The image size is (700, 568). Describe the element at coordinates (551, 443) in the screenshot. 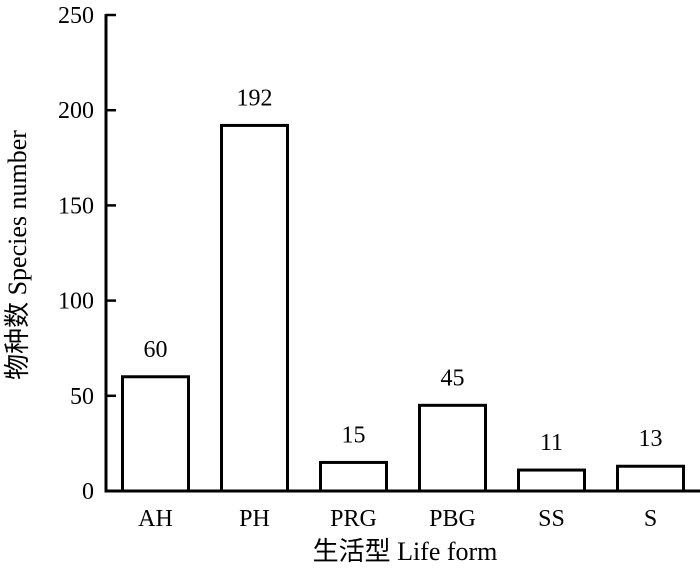

I see `data-label: 11` at that location.